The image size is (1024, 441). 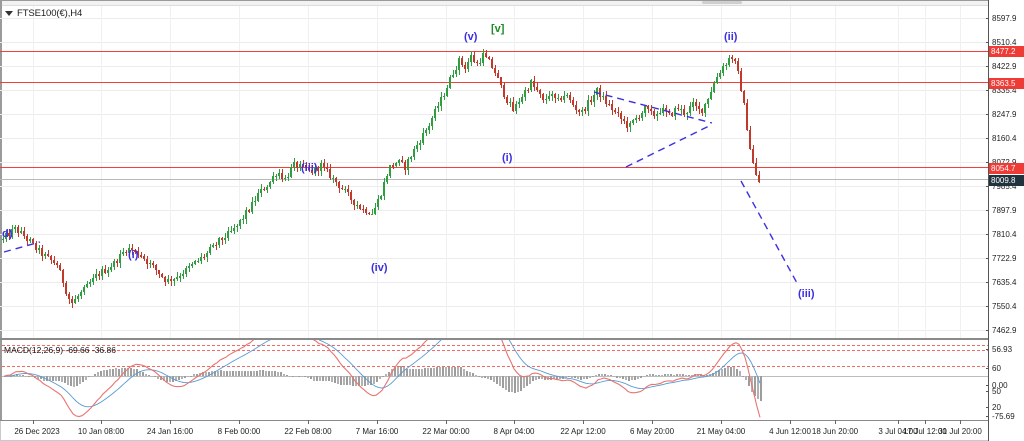 I want to click on horizontal-scrollbar, so click(x=495, y=3).